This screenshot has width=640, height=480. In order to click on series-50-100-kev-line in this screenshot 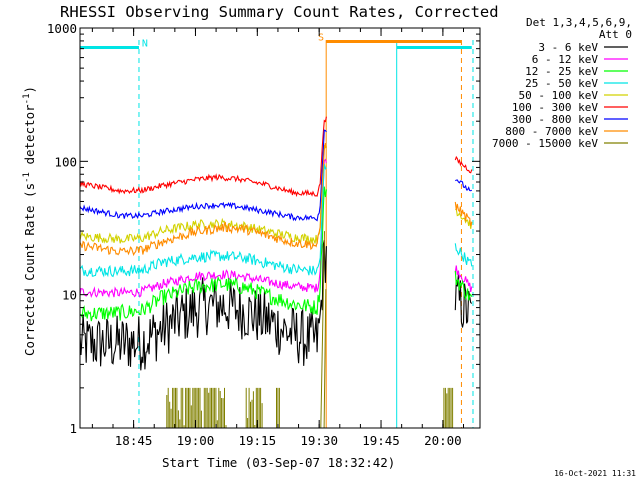, I will do `click(276, 194)`.